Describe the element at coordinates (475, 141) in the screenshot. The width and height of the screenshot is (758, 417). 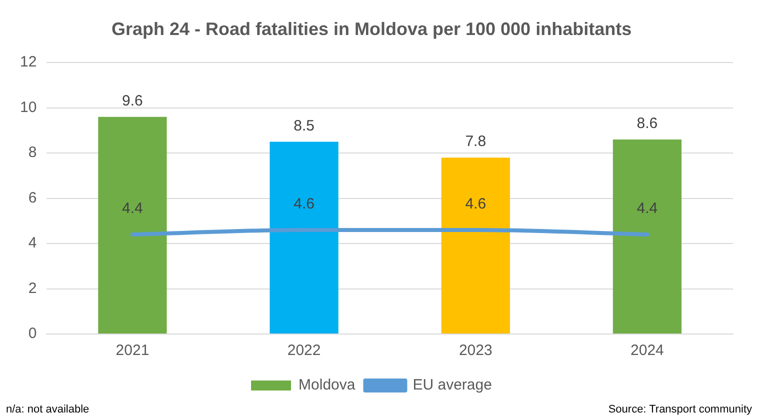
I see `data-label: 7.8` at that location.